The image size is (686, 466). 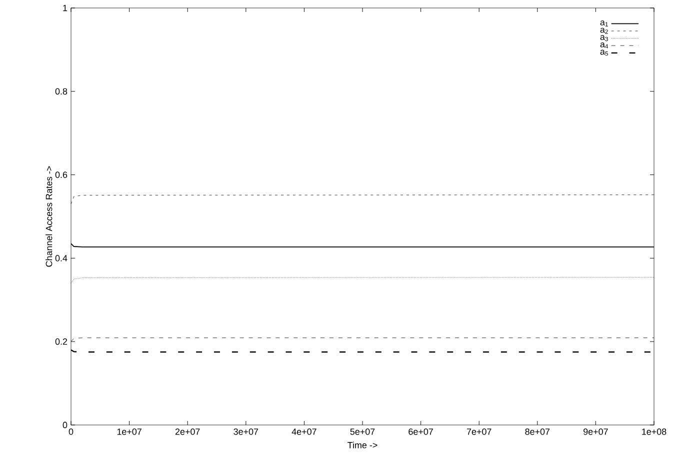 What do you see at coordinates (420, 431) in the screenshot?
I see `x-tick-label: 6e+07` at bounding box center [420, 431].